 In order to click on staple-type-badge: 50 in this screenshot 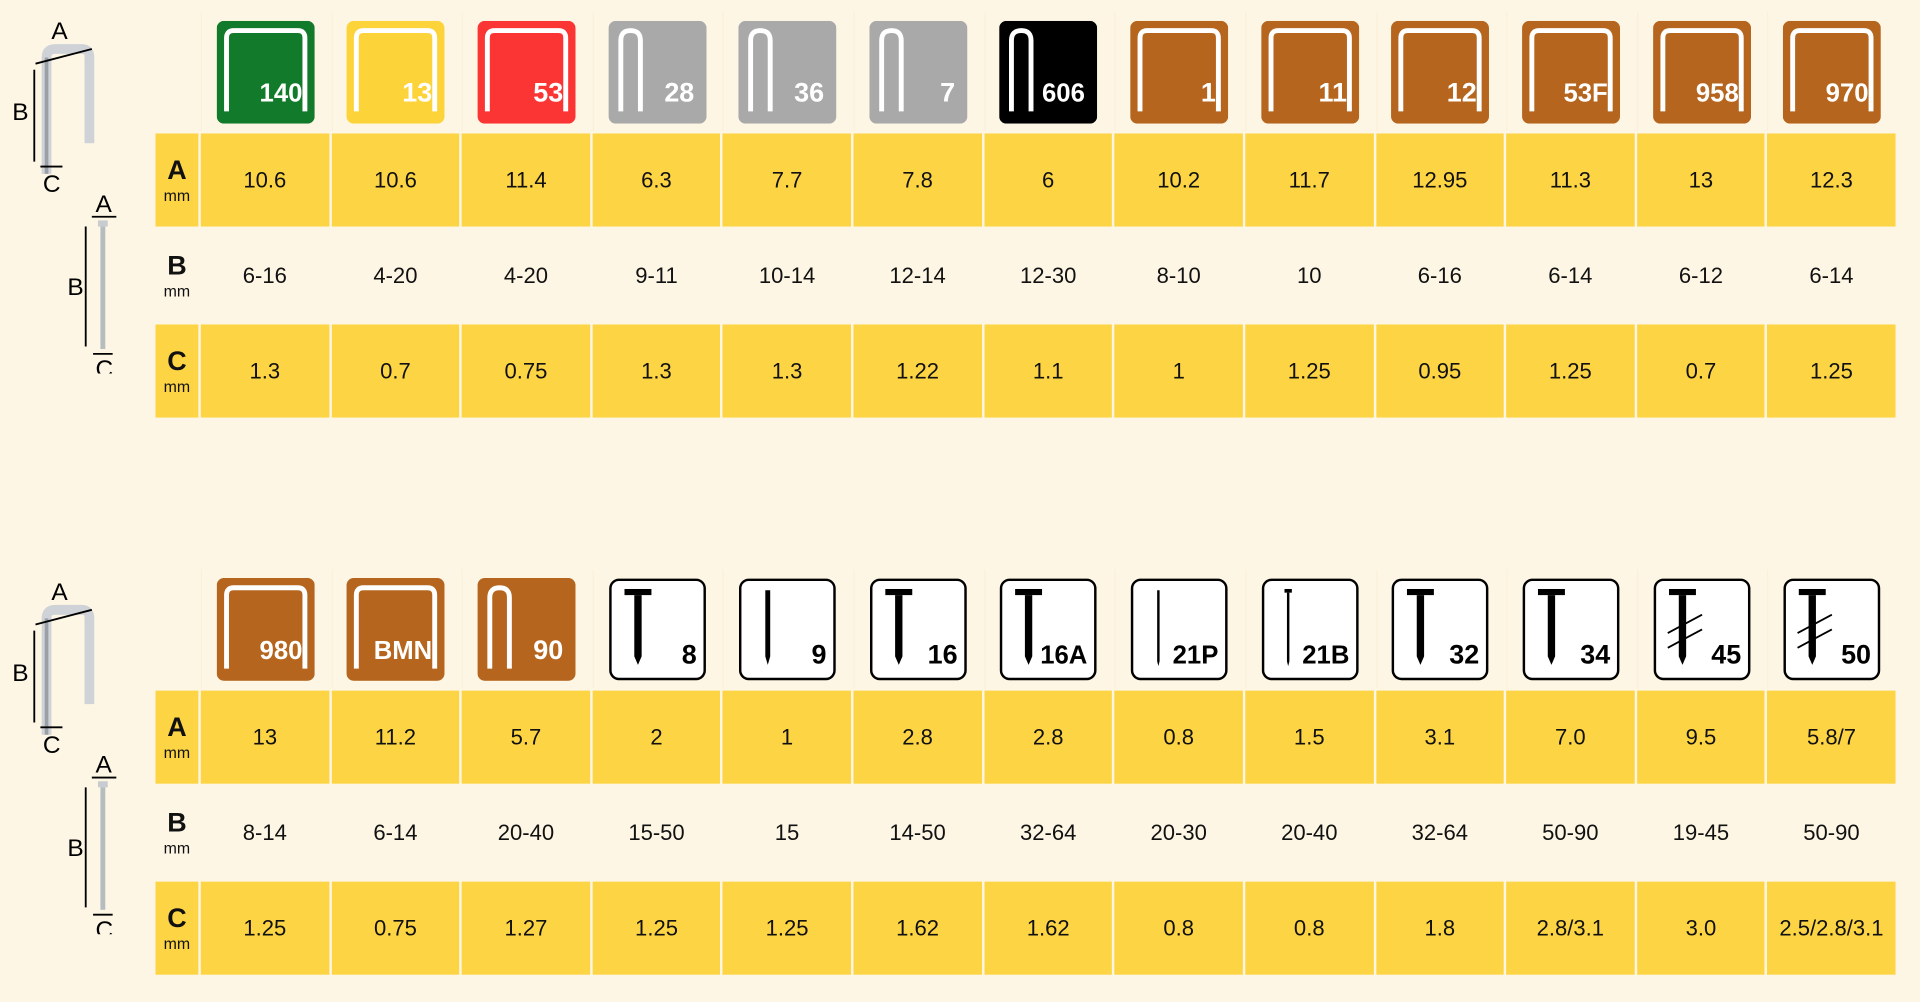, I will do `click(1832, 628)`.